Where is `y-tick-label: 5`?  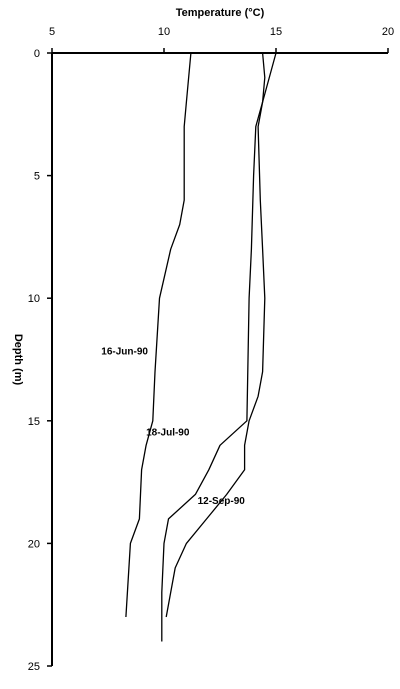 y-tick-label: 5 is located at coordinates (37, 177).